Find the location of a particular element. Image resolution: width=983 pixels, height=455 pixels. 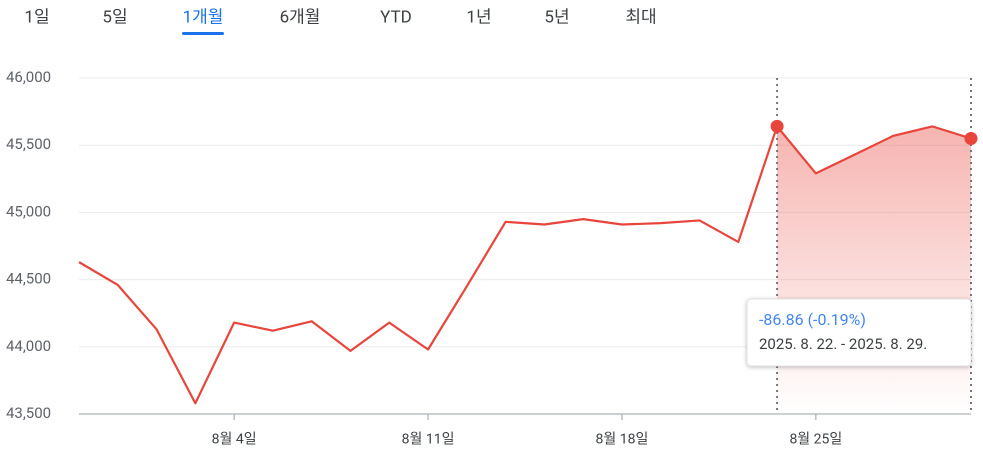

range-tab: 1년 is located at coordinates (478, 17).